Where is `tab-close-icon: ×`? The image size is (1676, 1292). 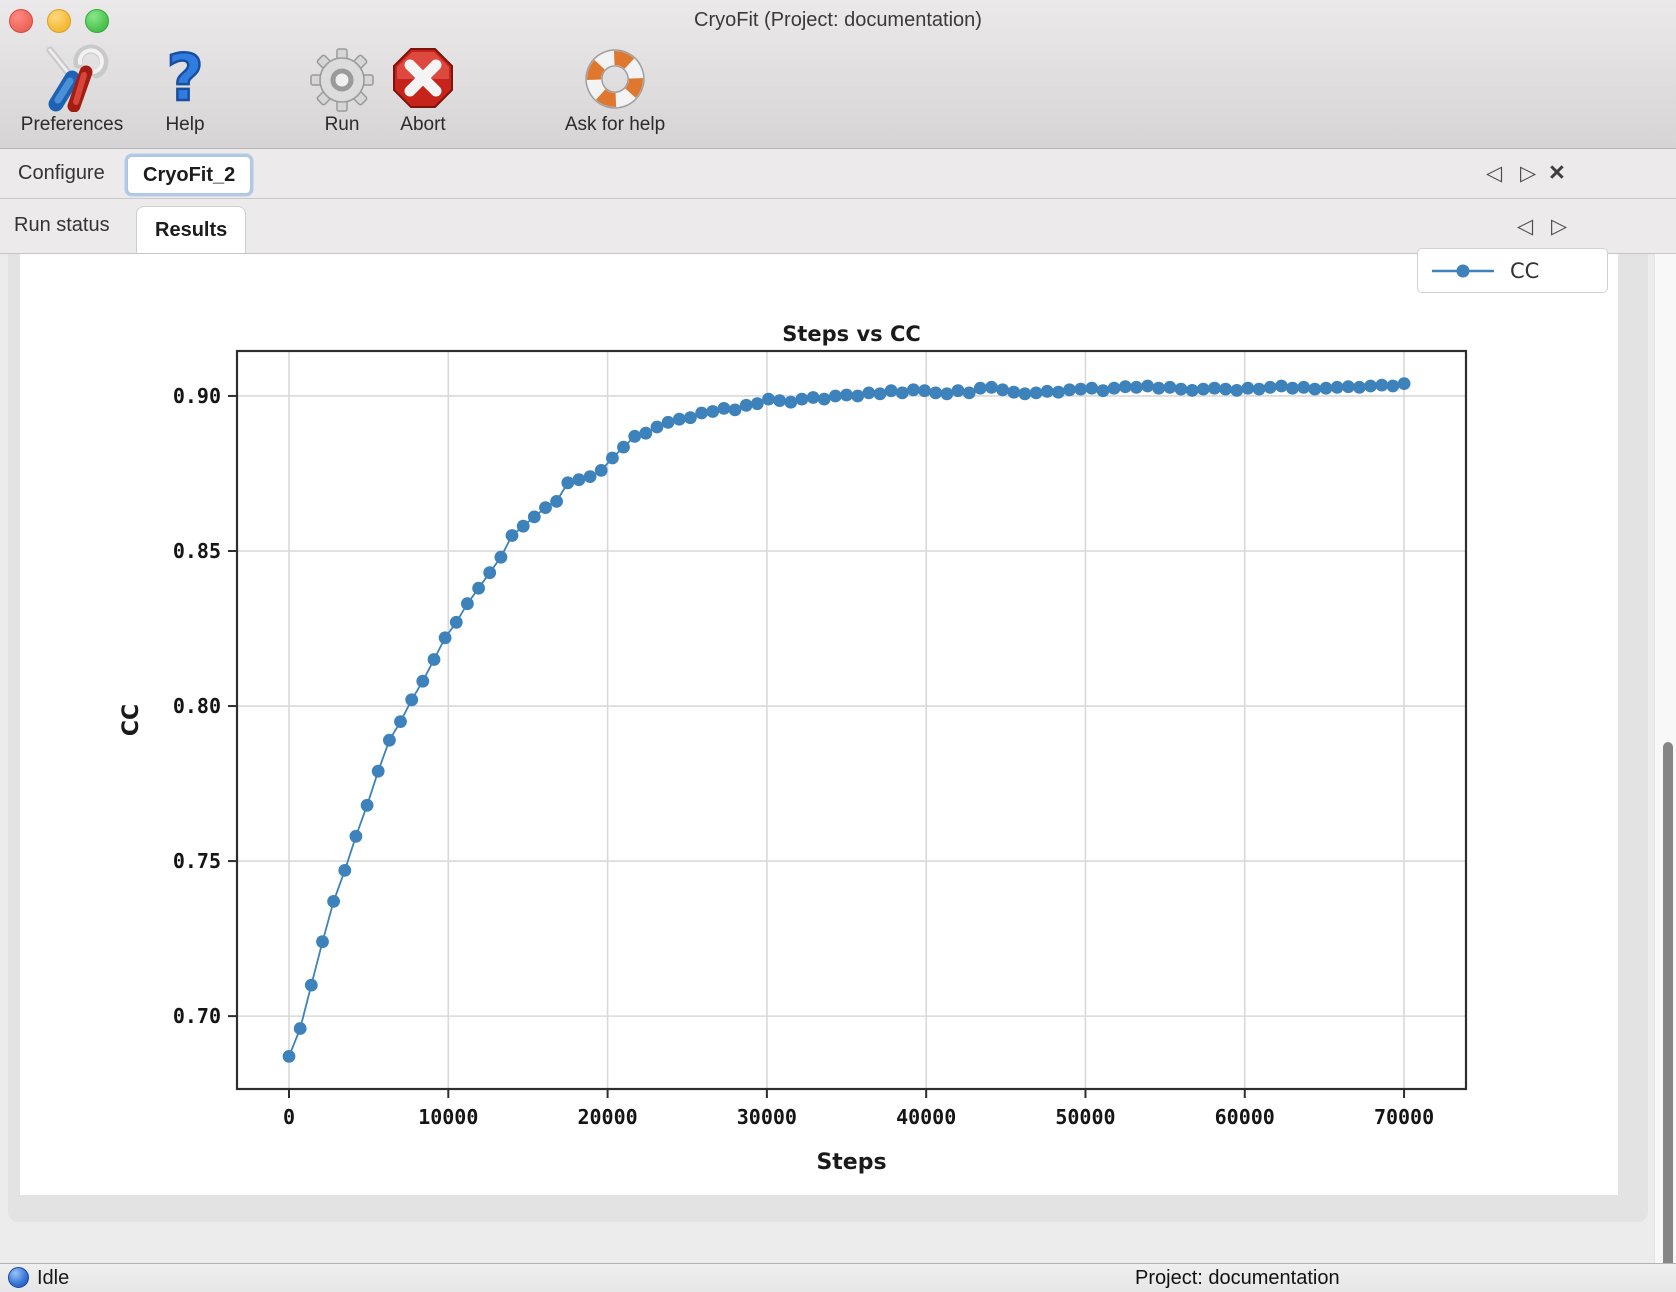
tab-close-icon: × is located at coordinates (1557, 172).